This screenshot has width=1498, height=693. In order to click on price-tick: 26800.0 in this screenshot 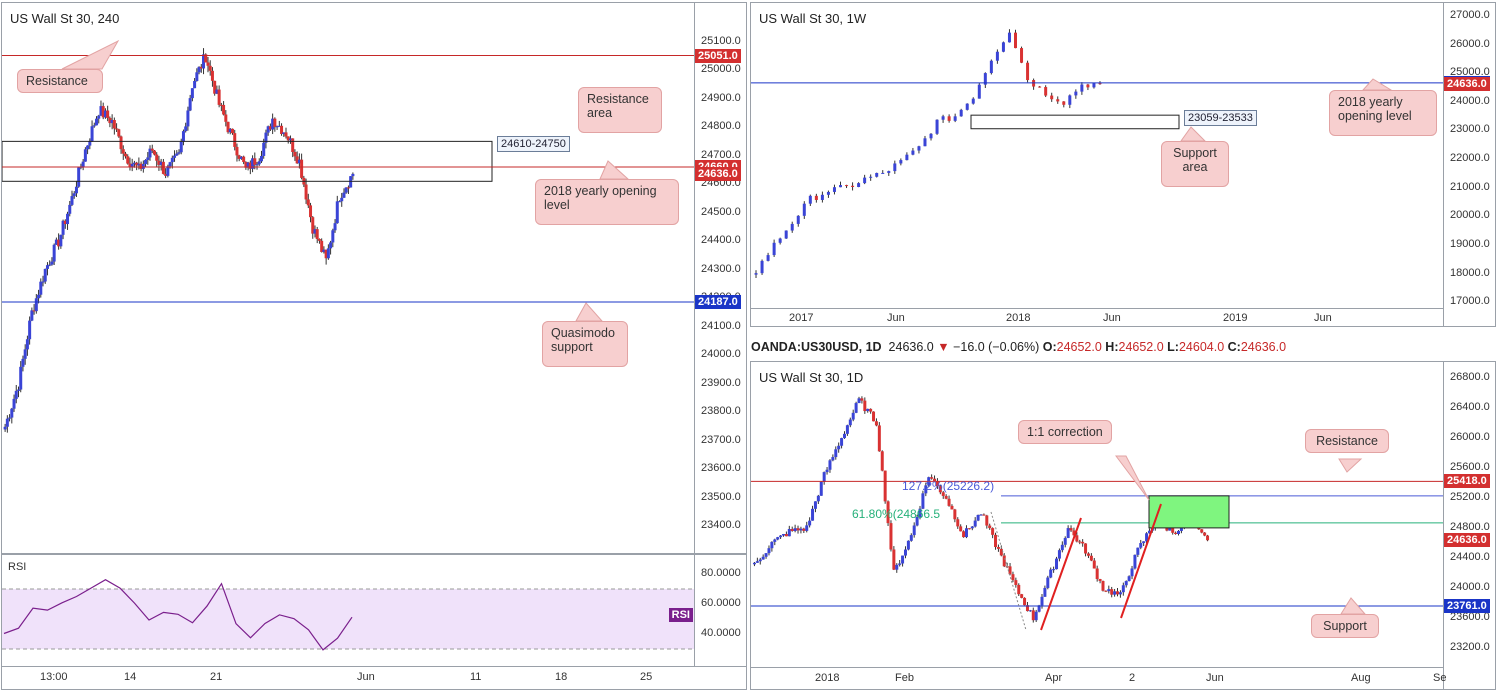, I will do `click(1470, 376)`.